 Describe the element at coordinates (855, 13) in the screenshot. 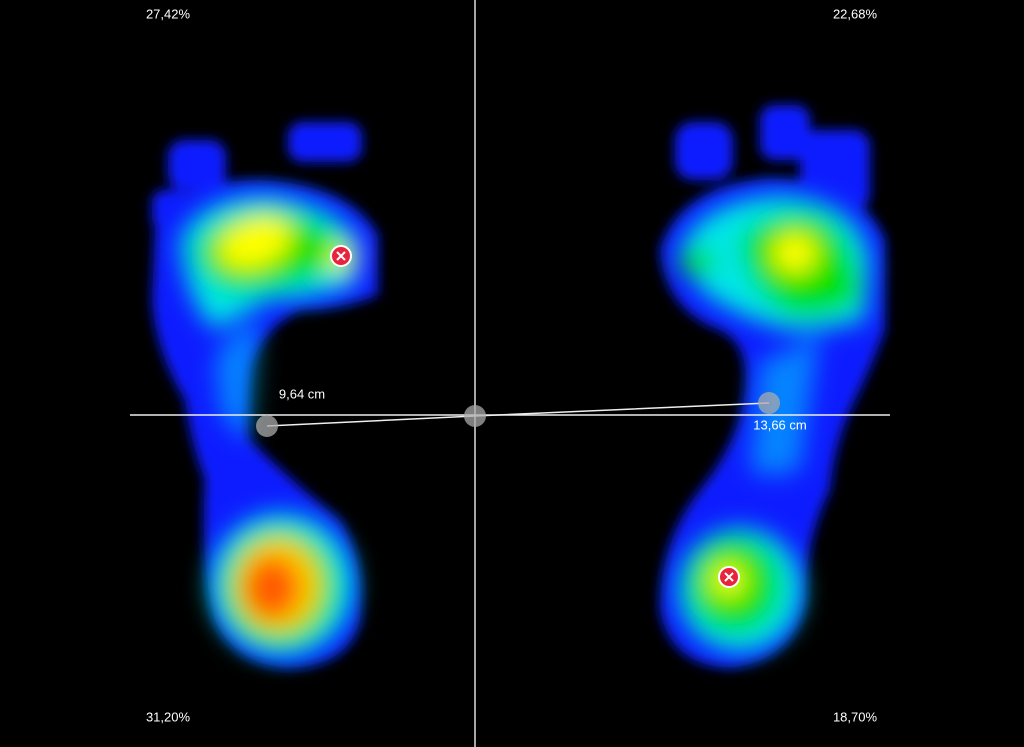

I see `quadrant-percent: 22,68%` at that location.